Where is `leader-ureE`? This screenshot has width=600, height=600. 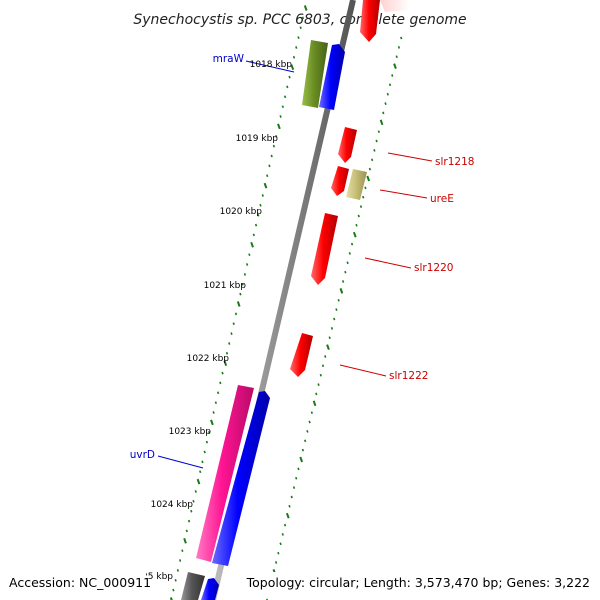 leader-ureE is located at coordinates (403, 194).